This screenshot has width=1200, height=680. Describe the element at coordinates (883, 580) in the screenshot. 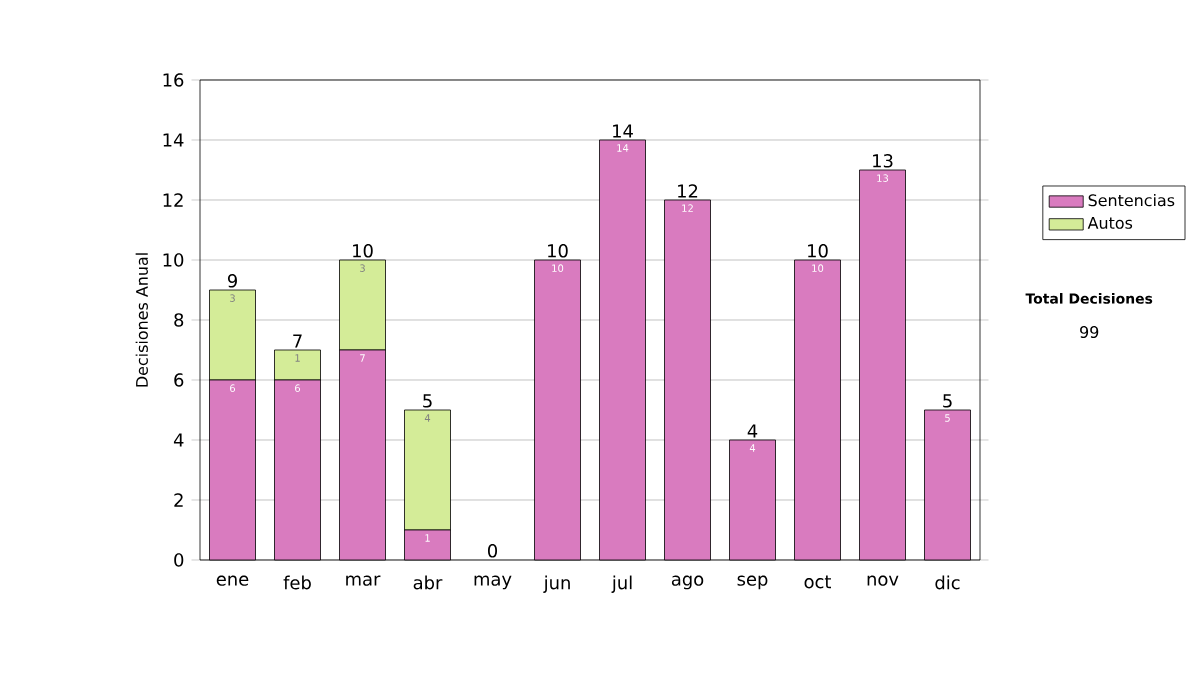

I see `x-tick-label: nov` at that location.